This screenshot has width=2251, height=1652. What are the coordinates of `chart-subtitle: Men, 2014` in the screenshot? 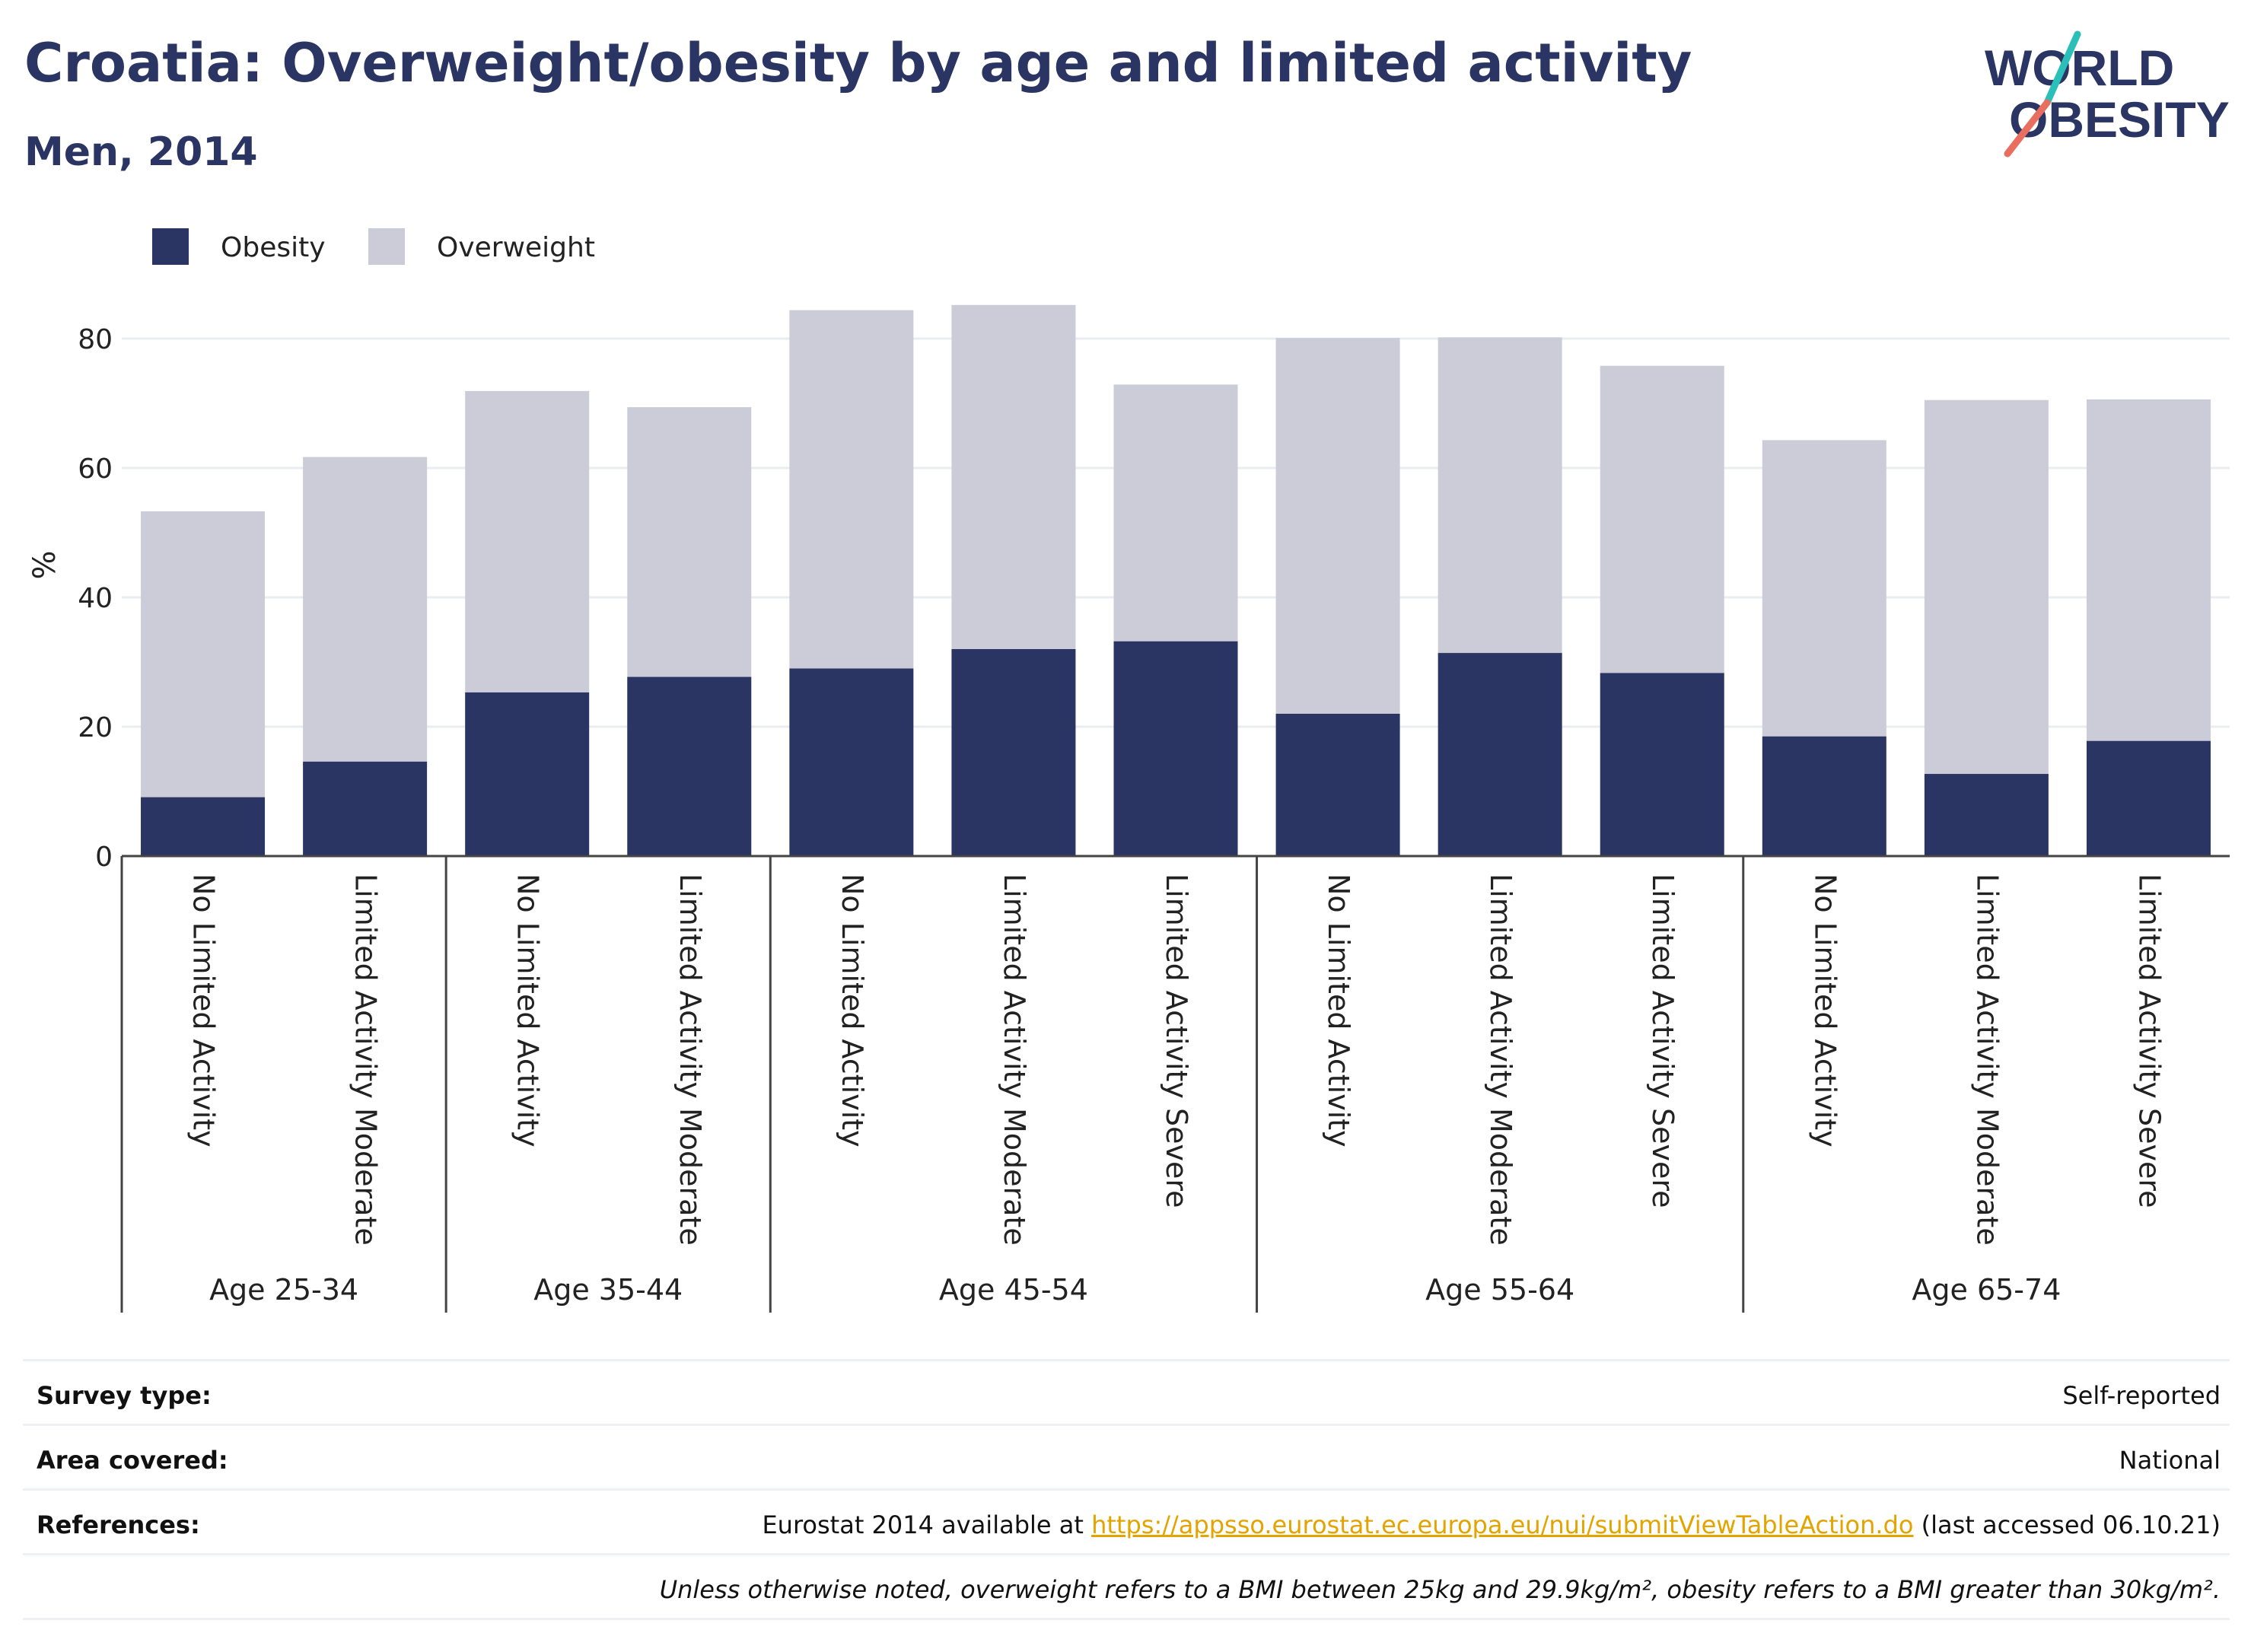 It's located at (141, 152).